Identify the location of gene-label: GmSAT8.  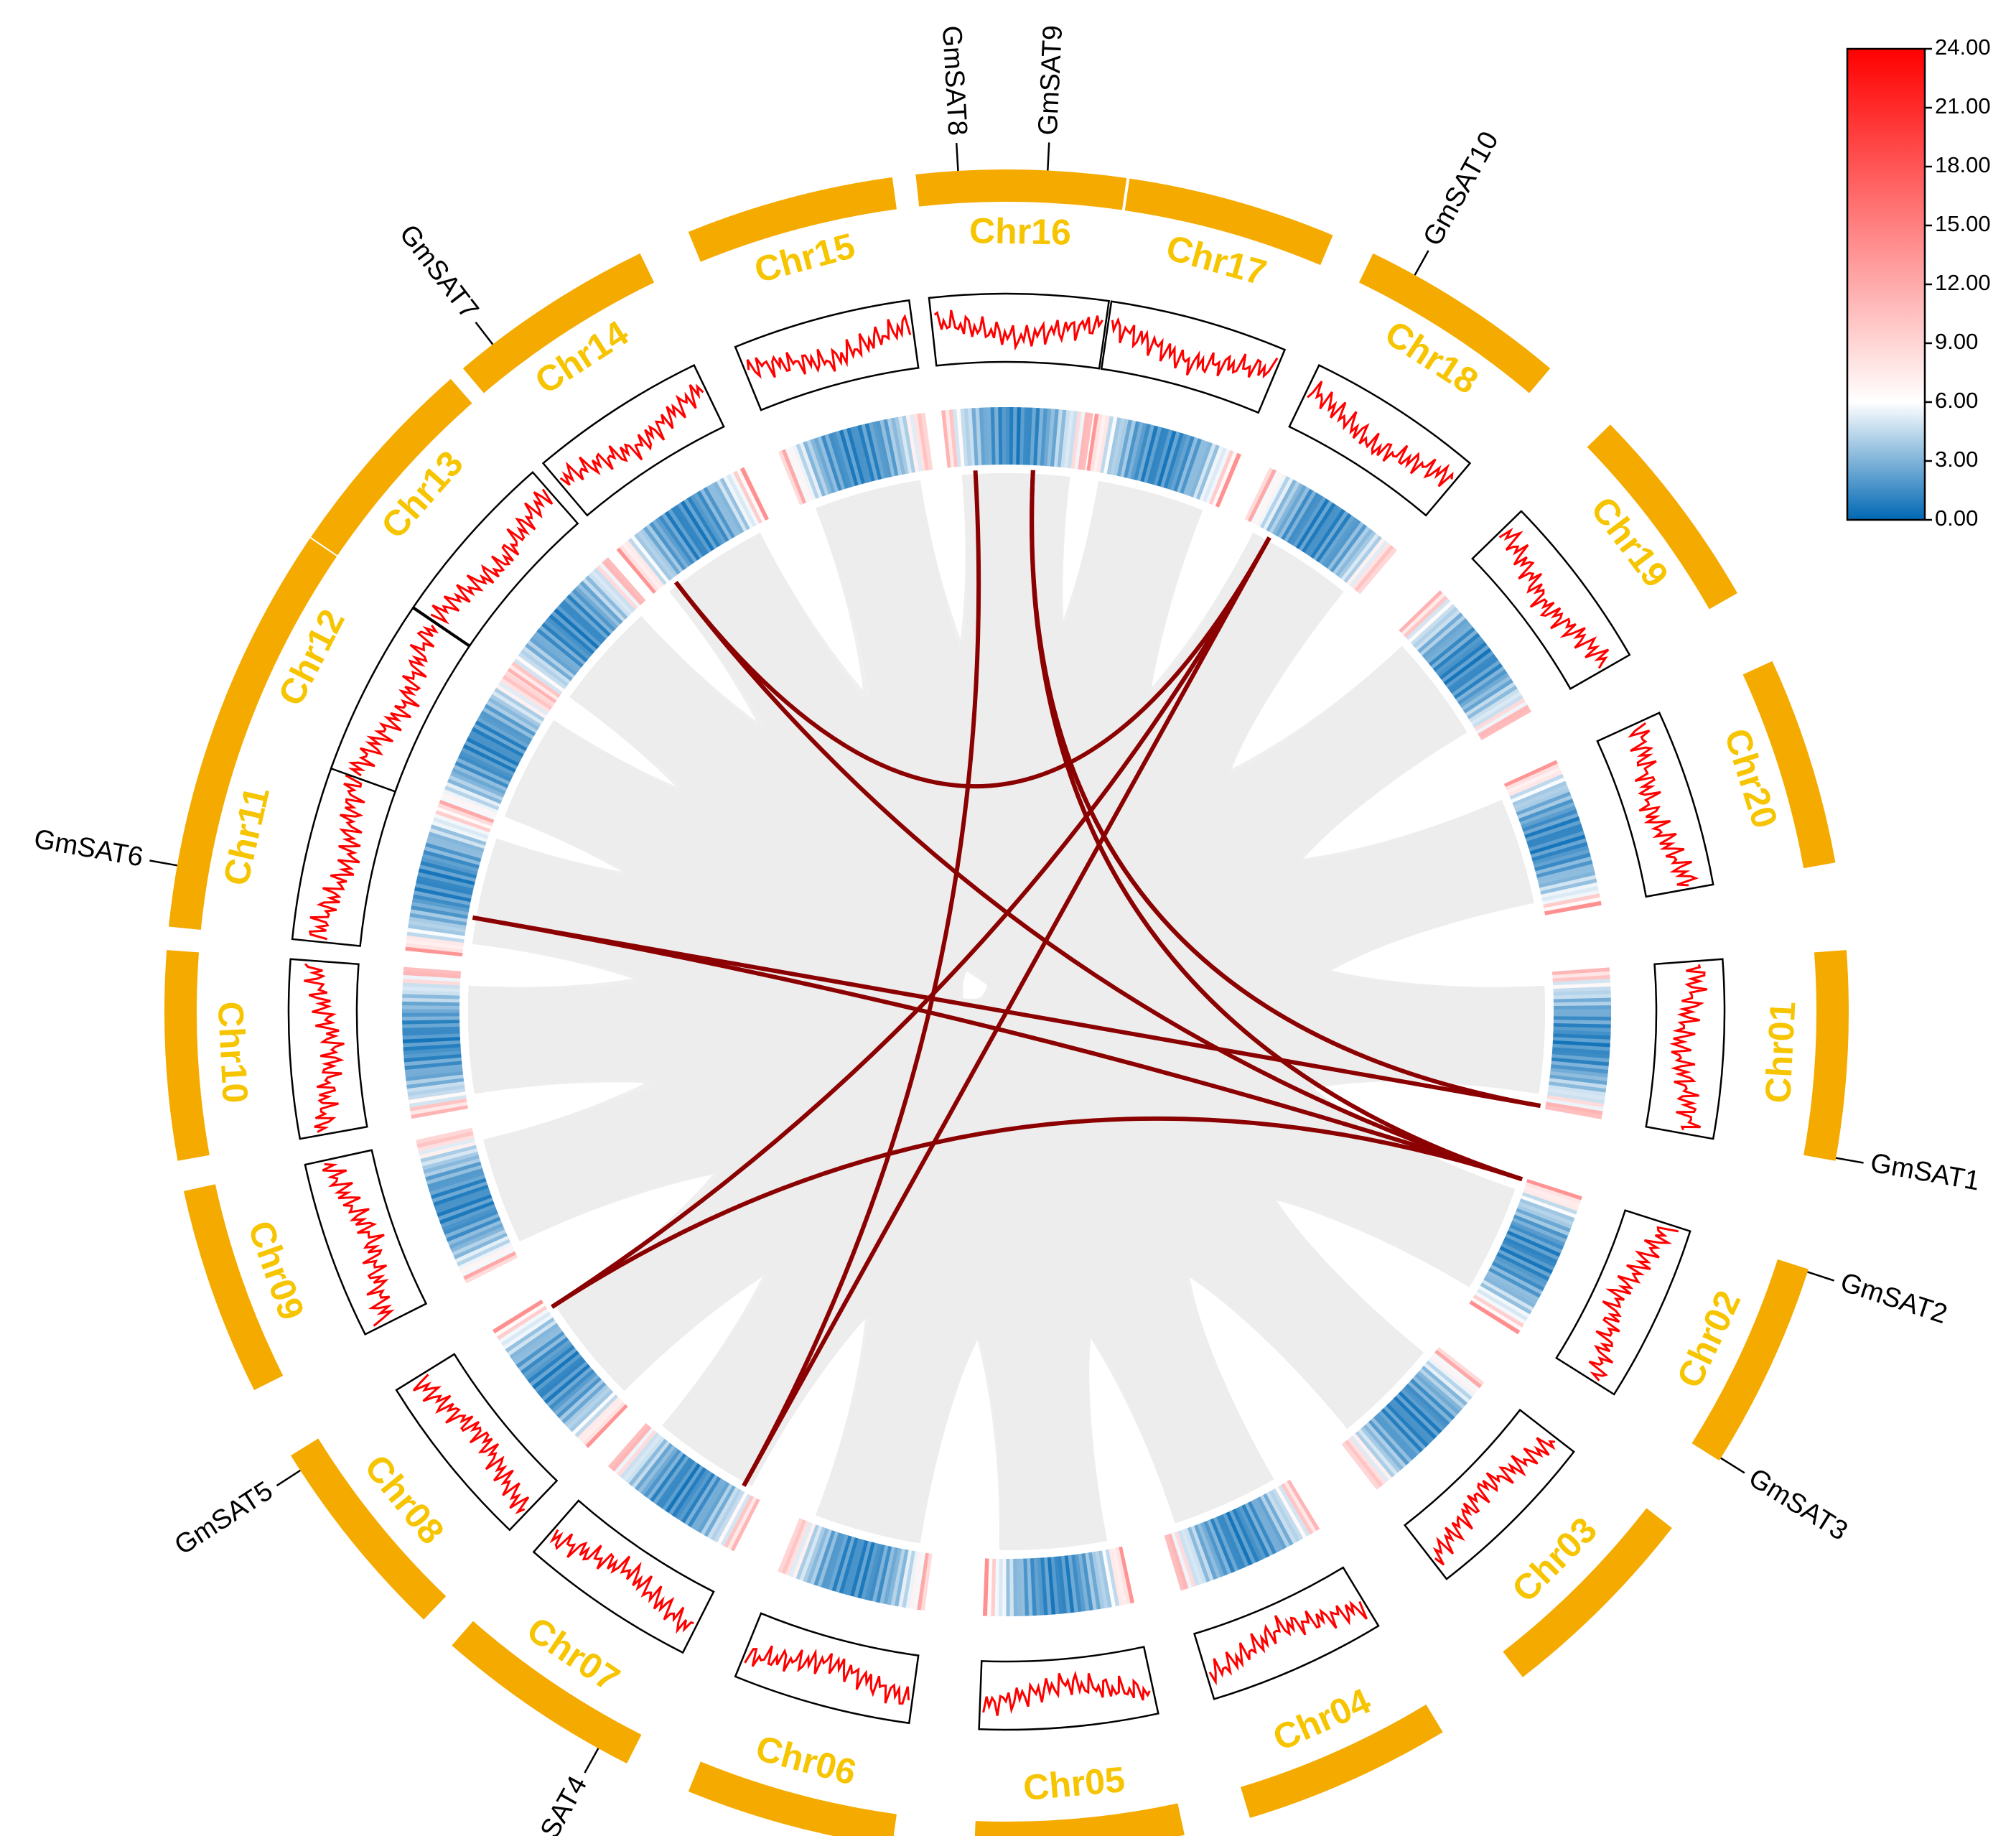
(954, 81).